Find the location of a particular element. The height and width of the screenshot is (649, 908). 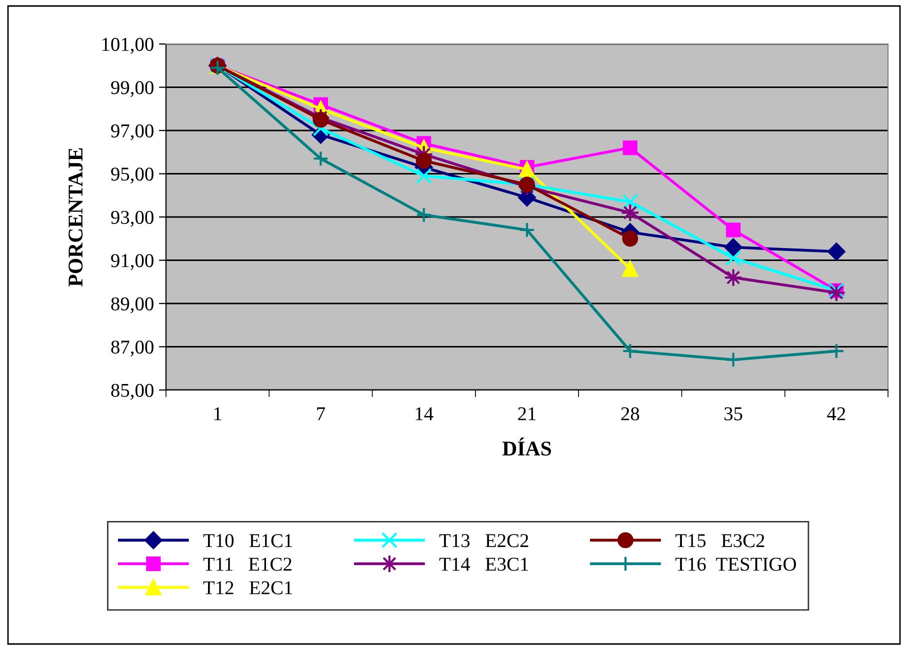

legend-label: T15 E3C2 is located at coordinates (719, 541).